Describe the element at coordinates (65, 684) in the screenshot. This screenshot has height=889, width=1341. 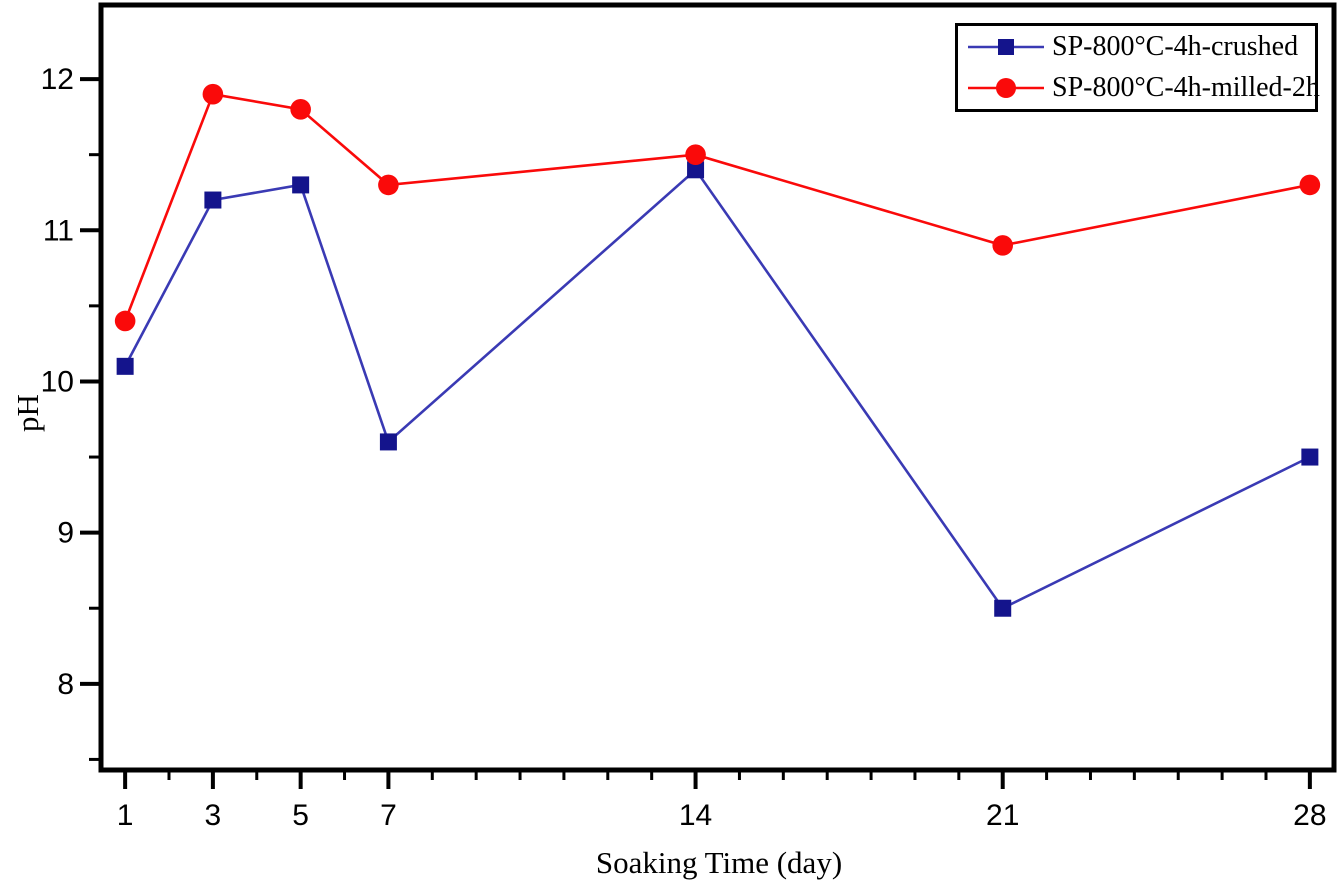
I see `y-tick-label: 8` at that location.